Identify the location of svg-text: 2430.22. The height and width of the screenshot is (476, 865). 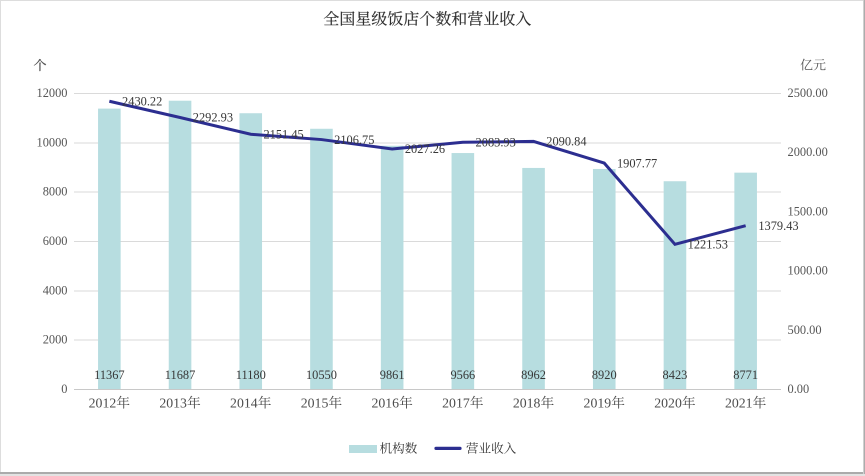
(142, 101).